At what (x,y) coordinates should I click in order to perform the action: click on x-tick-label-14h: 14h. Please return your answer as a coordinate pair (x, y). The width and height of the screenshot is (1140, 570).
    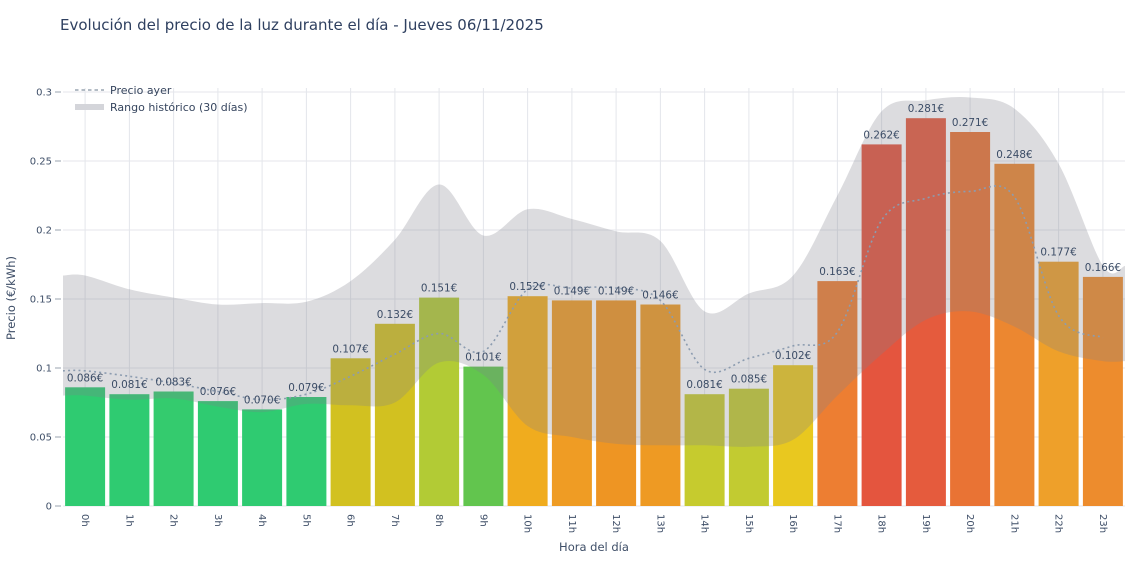
    Looking at the image, I should click on (704, 523).